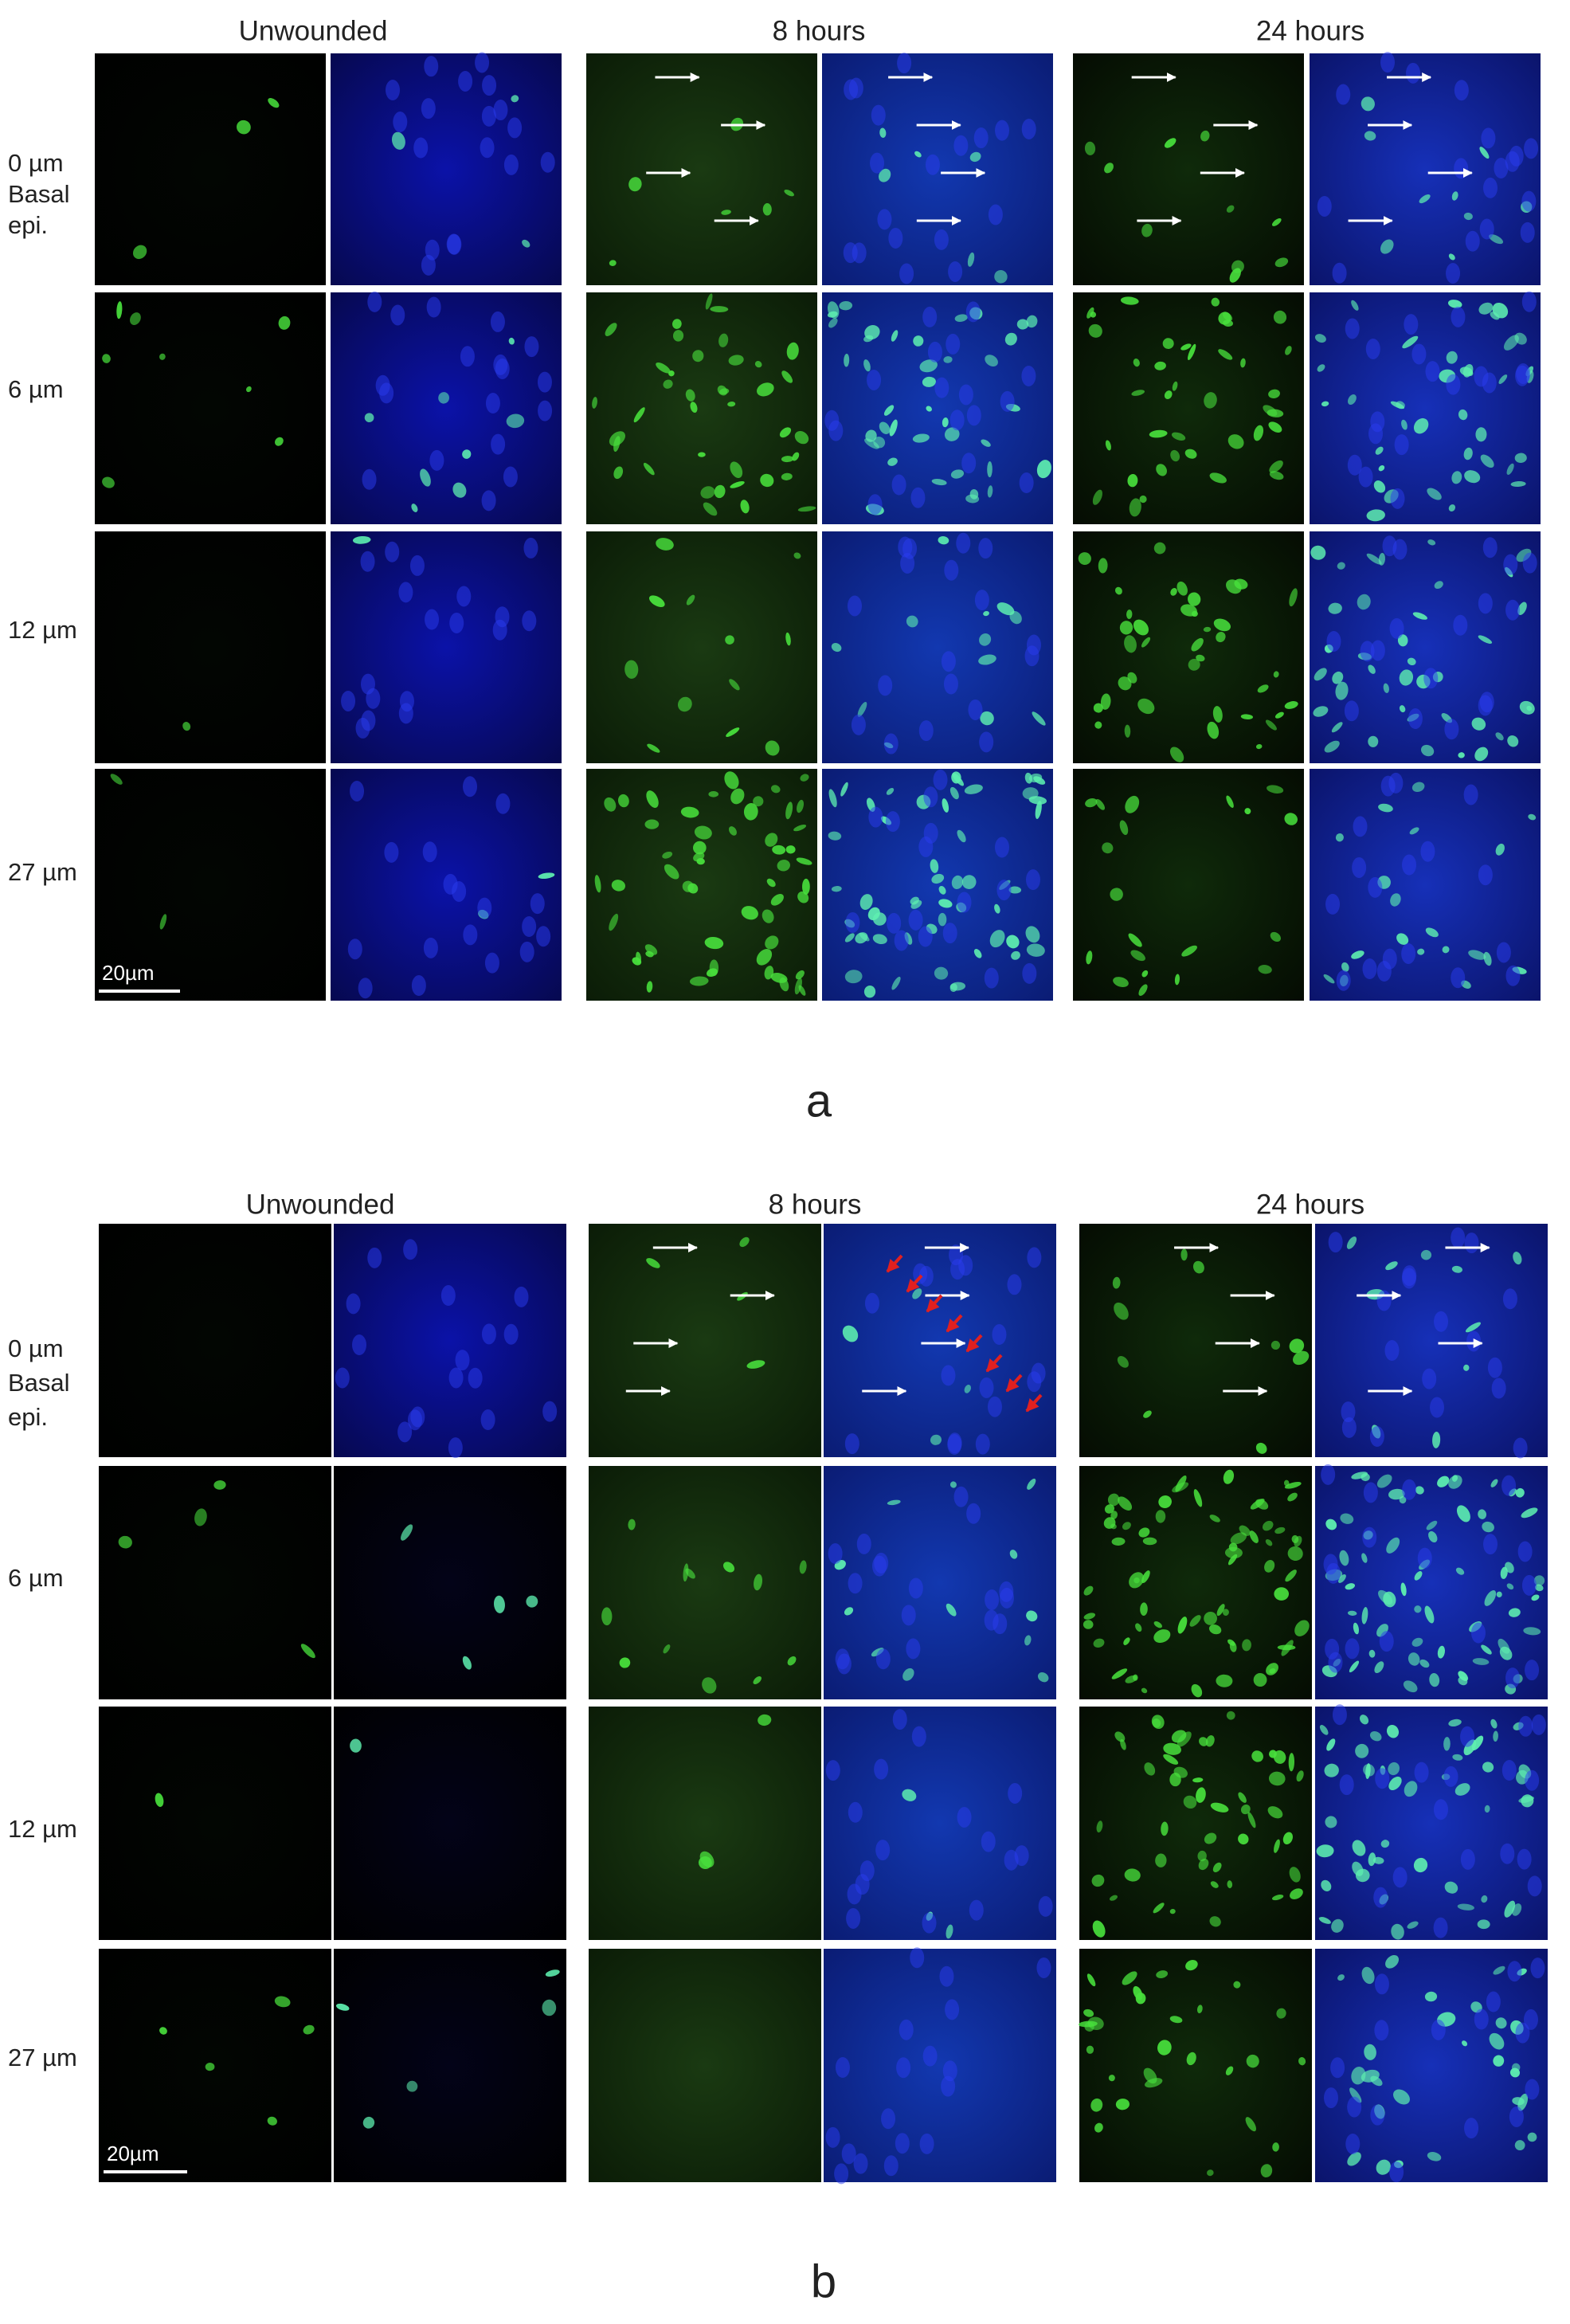 This screenshot has width=1570, height=2324. Describe the element at coordinates (914, 1283) in the screenshot. I see `red-arrow` at that location.